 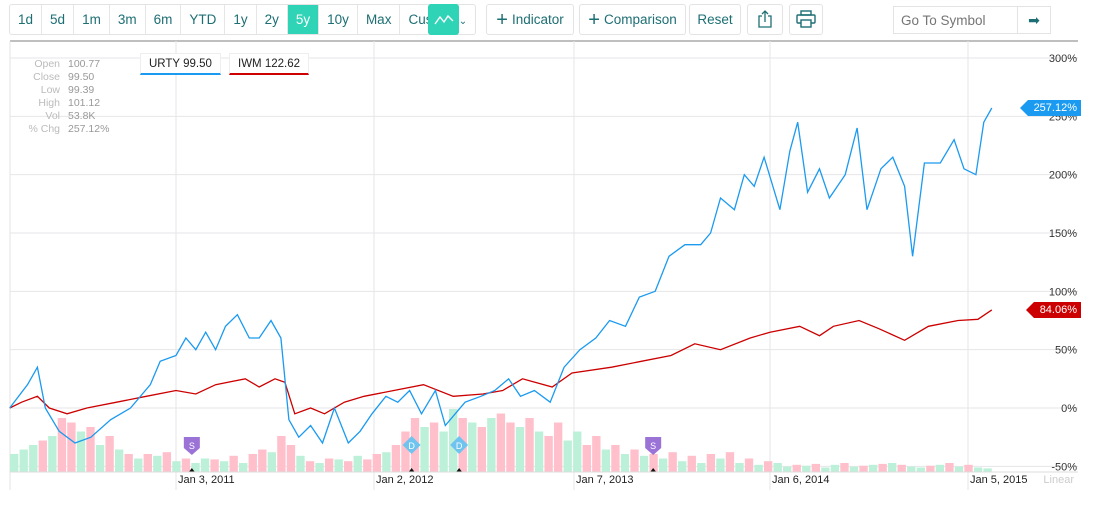 I want to click on line-chart-icon, so click(x=443, y=19).